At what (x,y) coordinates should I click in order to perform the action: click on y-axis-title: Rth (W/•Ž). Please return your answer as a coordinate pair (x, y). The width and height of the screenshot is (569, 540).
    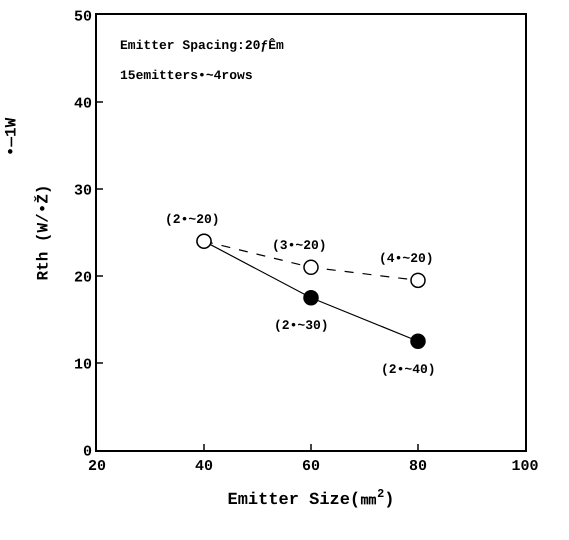
    Looking at the image, I should click on (42, 232).